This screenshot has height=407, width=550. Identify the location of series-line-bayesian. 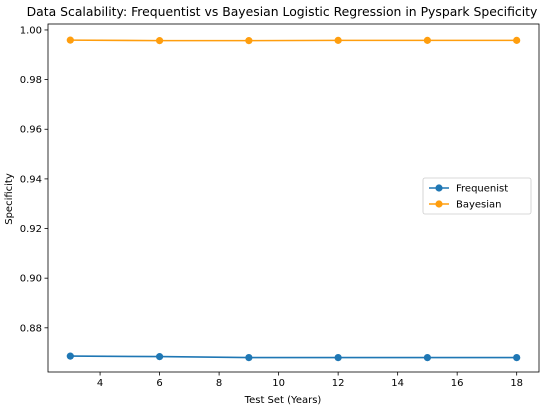
(293, 40).